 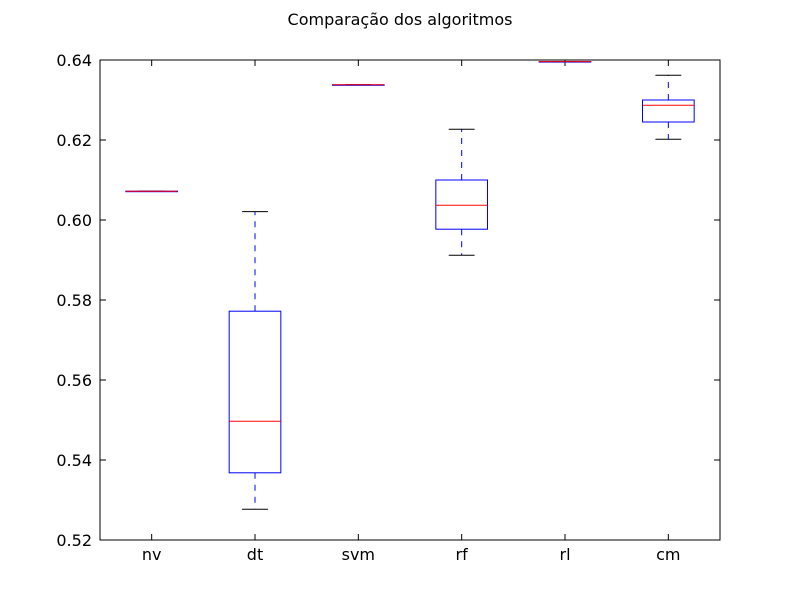 What do you see at coordinates (668, 111) in the screenshot?
I see `box-cm` at bounding box center [668, 111].